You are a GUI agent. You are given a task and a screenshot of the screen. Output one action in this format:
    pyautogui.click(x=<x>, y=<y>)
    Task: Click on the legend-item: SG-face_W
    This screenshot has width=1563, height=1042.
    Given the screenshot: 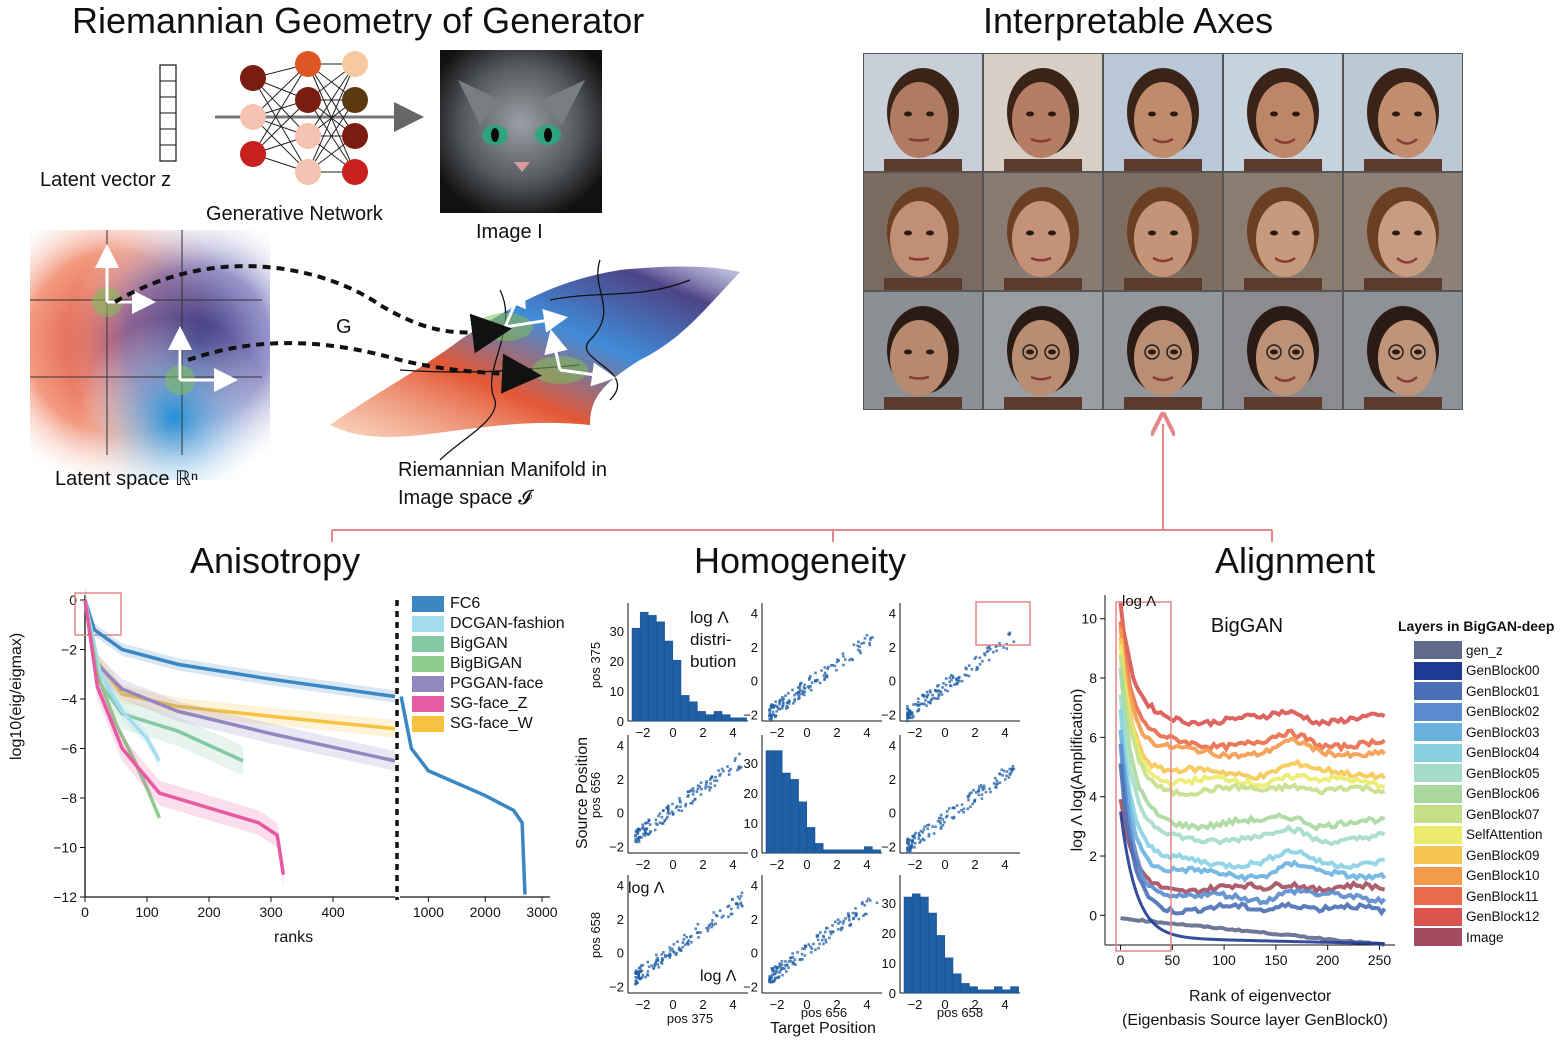 What is the action you would take?
    pyautogui.click(x=488, y=724)
    